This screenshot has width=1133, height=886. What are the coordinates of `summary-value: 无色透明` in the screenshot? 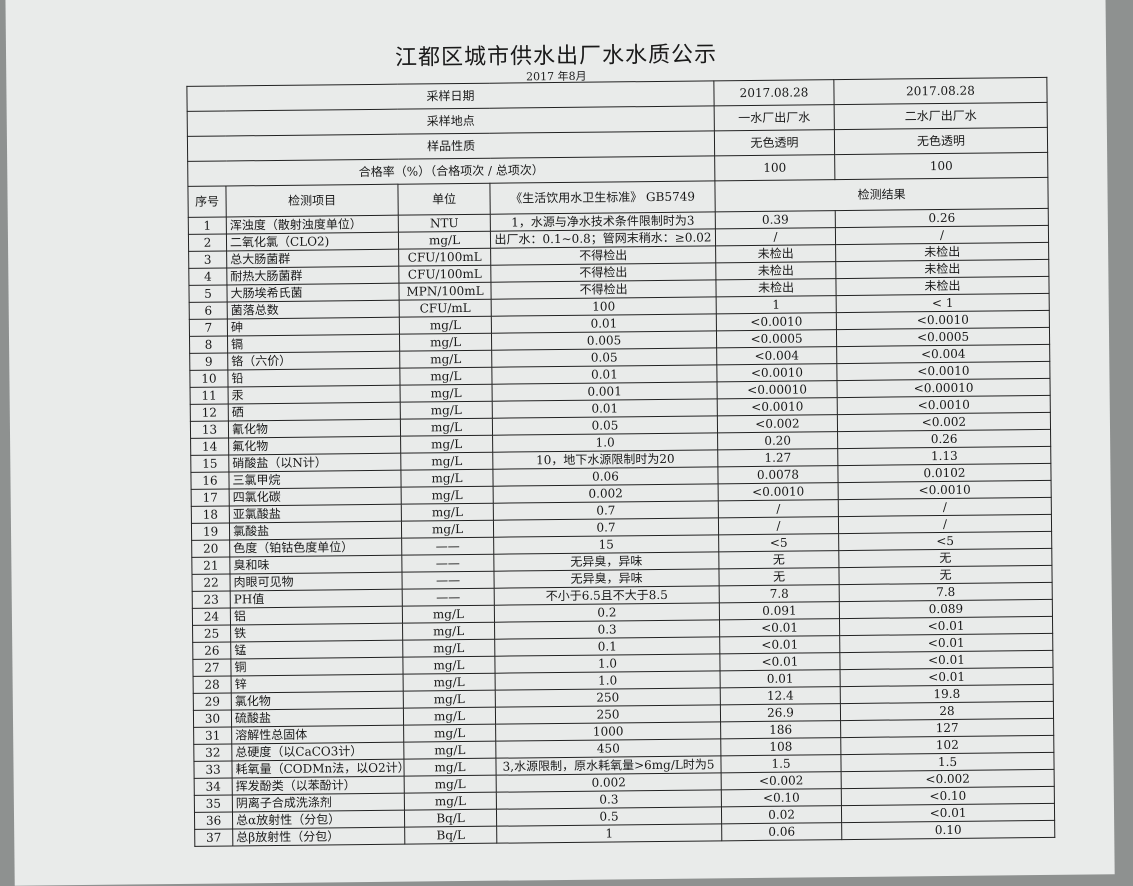 It's located at (941, 141).